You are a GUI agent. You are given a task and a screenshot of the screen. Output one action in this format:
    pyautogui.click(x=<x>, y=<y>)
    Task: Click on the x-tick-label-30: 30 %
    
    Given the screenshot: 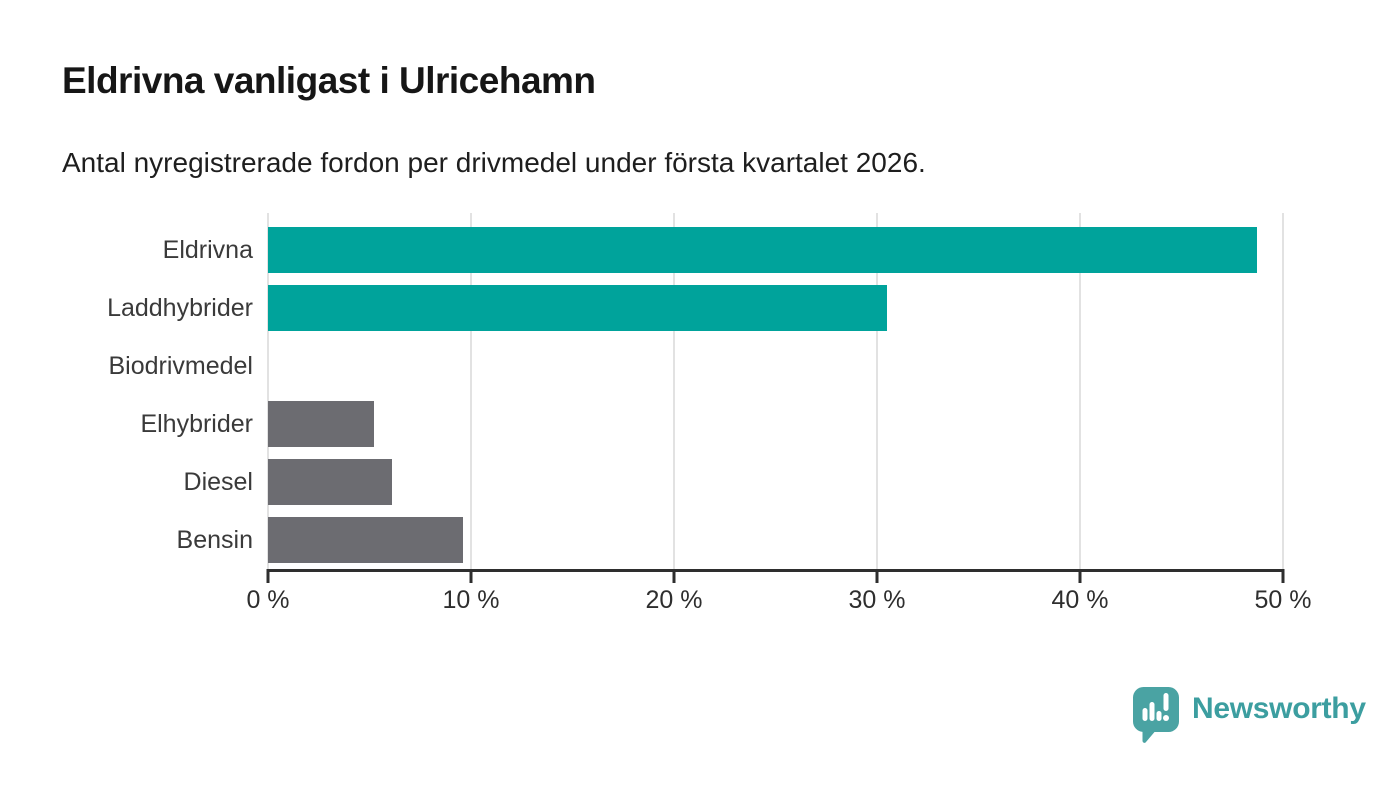 What is the action you would take?
    pyautogui.click(x=877, y=600)
    